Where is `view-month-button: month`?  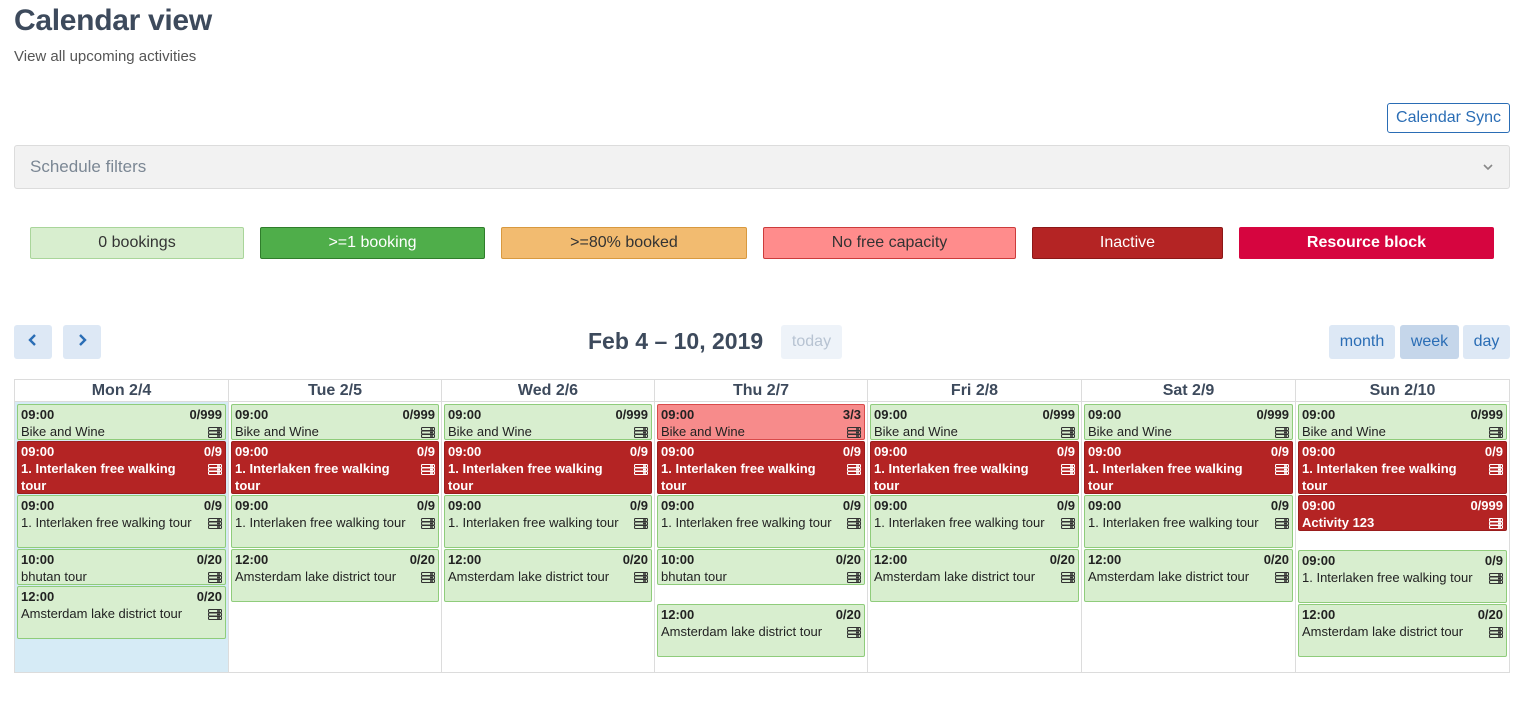 view-month-button: month is located at coordinates (1362, 342).